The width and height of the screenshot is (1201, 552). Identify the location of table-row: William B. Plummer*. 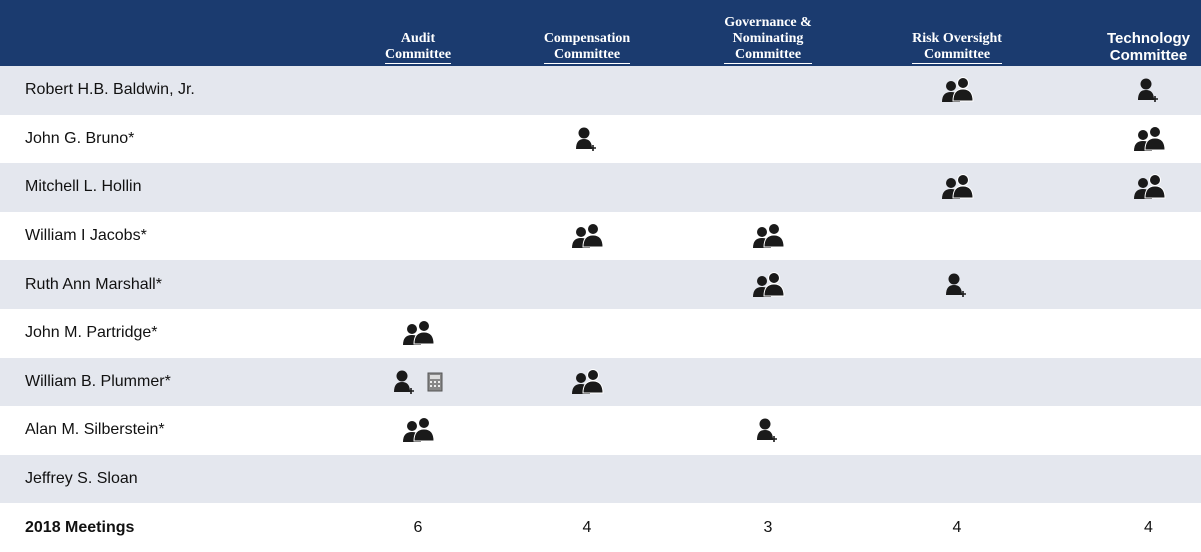
(600, 382).